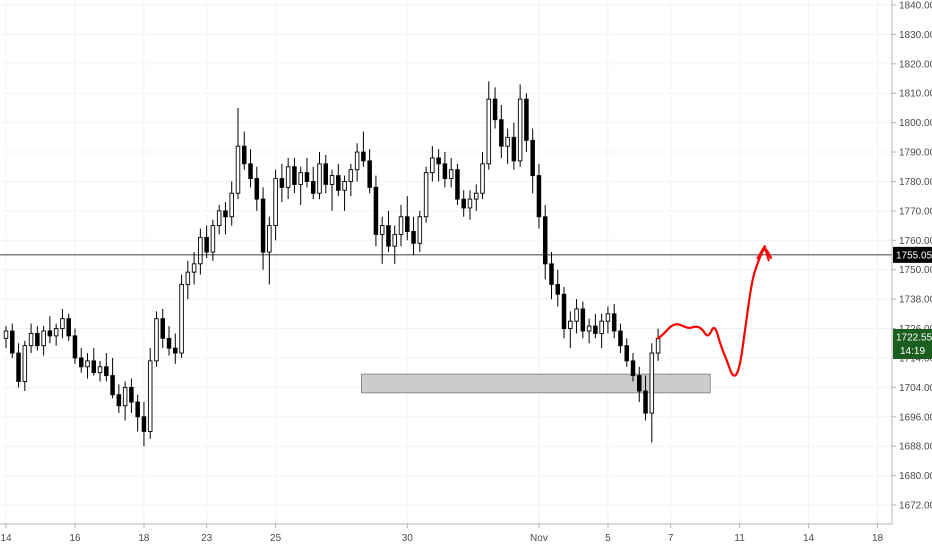 This screenshot has height=550, width=932. Describe the element at coordinates (915, 417) in the screenshot. I see `y-axis-tick-label: 1696.00` at that location.